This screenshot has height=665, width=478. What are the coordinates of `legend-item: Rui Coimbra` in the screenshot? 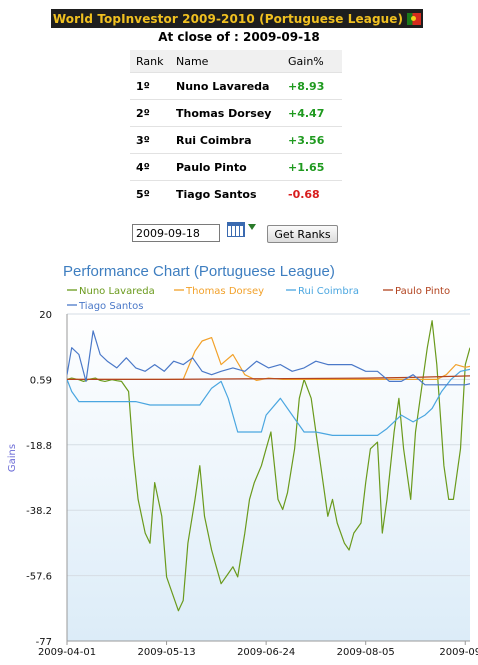 It's located at (328, 291).